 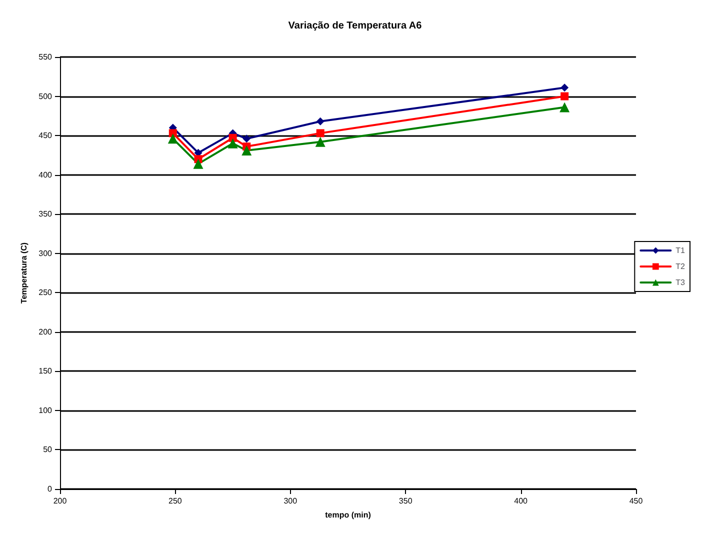 What do you see at coordinates (355, 26) in the screenshot?
I see `chart-title: Variação de Temperatura A6` at bounding box center [355, 26].